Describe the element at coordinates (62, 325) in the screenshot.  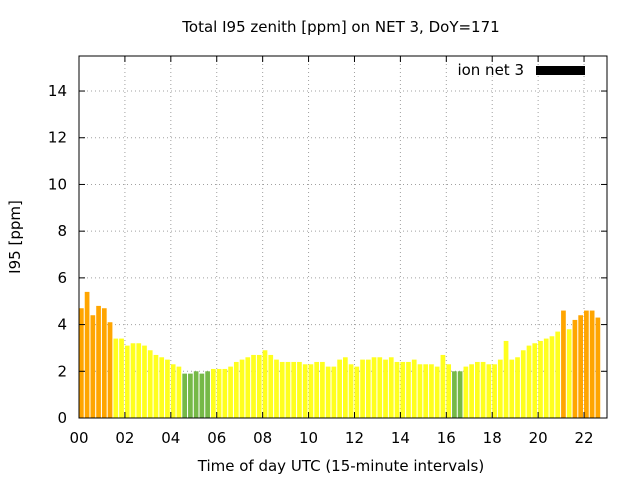
I see `y-tick-label: 4` at that location.